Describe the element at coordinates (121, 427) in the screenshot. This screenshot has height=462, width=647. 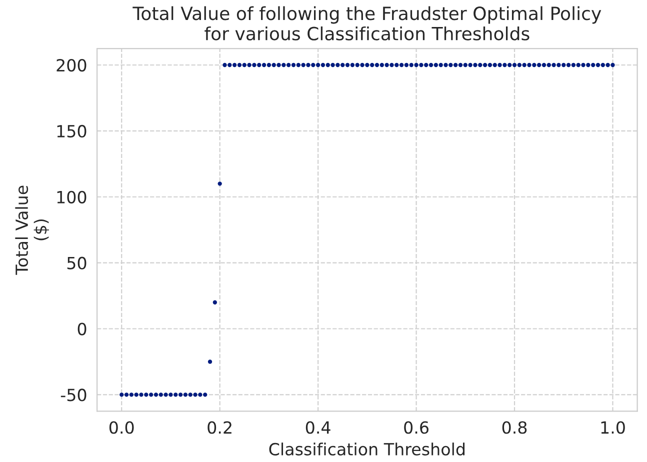
I see `x-tick-label: 0.0` at that location.